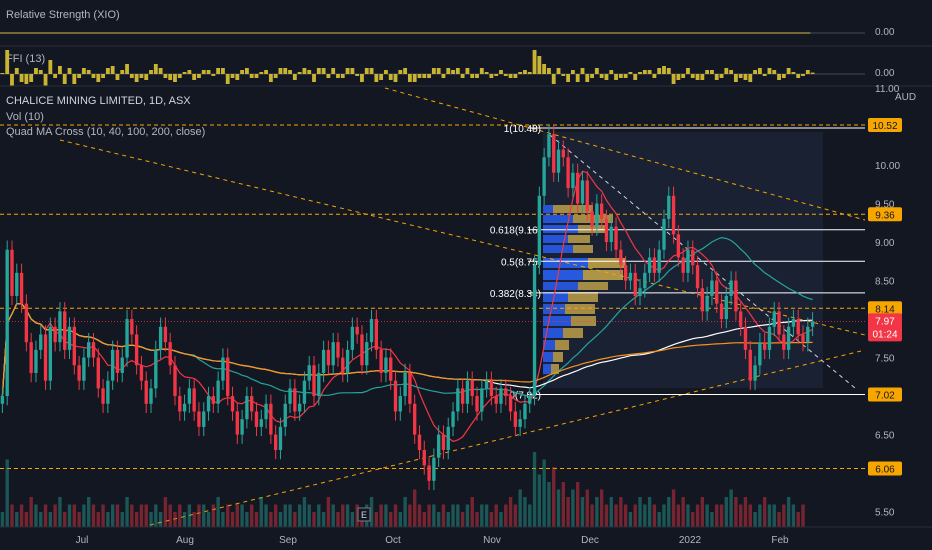  What do you see at coordinates (885, 321) in the screenshot?
I see `last-price-text: 7.97` at bounding box center [885, 321].